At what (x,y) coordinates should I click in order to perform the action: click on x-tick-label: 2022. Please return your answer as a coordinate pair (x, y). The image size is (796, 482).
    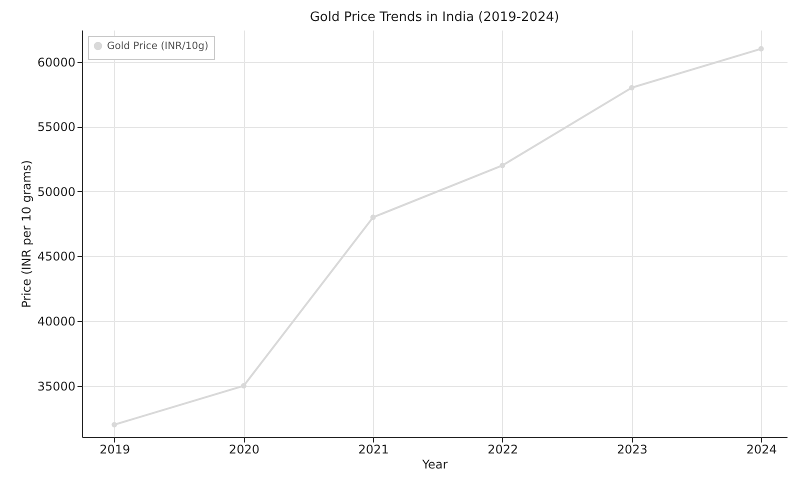
    Looking at the image, I should click on (503, 449).